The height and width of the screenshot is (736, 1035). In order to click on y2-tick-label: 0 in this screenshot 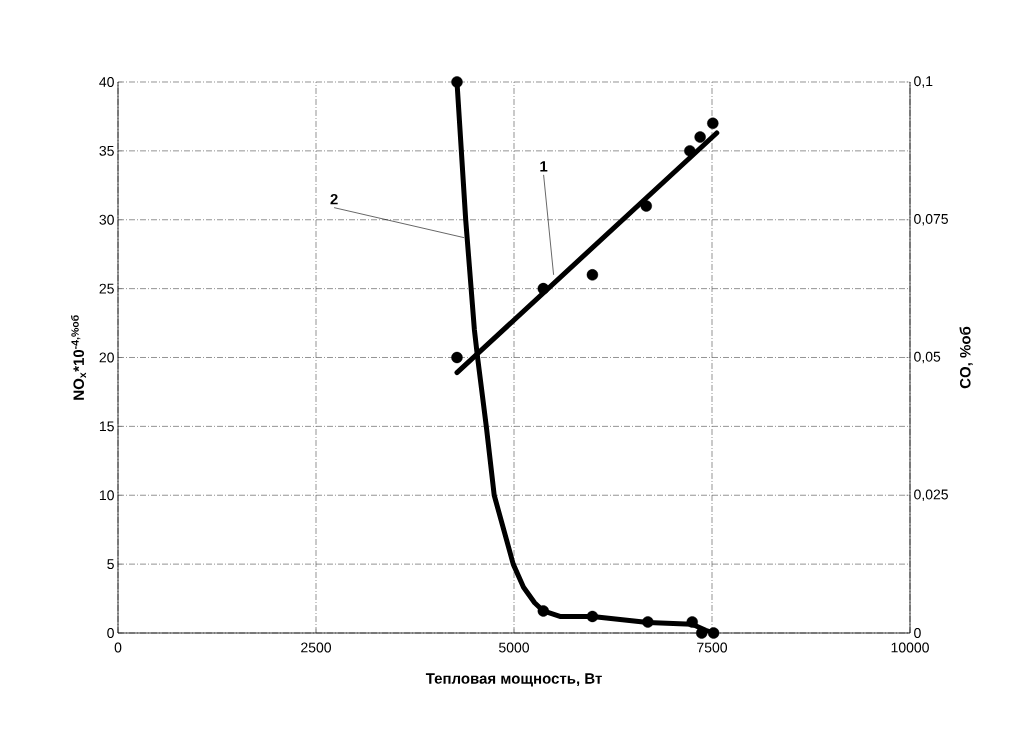, I will do `click(917, 633)`.